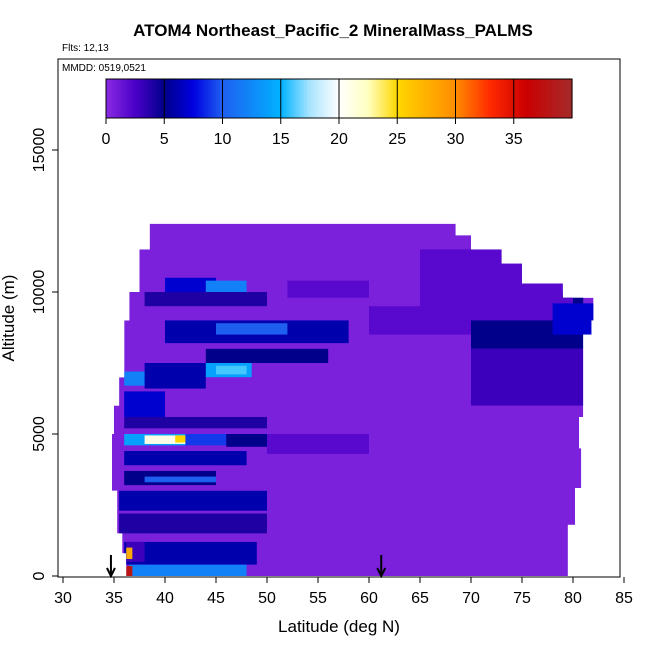 This screenshot has height=650, width=650. I want to click on arrow-head, so click(111, 573).